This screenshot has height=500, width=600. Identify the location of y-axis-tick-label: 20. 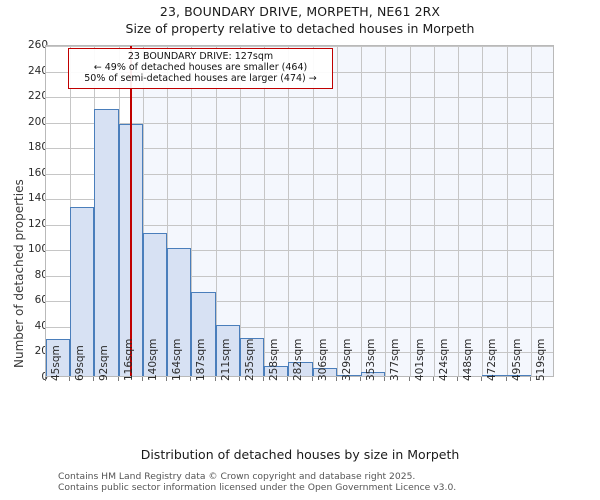
(41, 351).